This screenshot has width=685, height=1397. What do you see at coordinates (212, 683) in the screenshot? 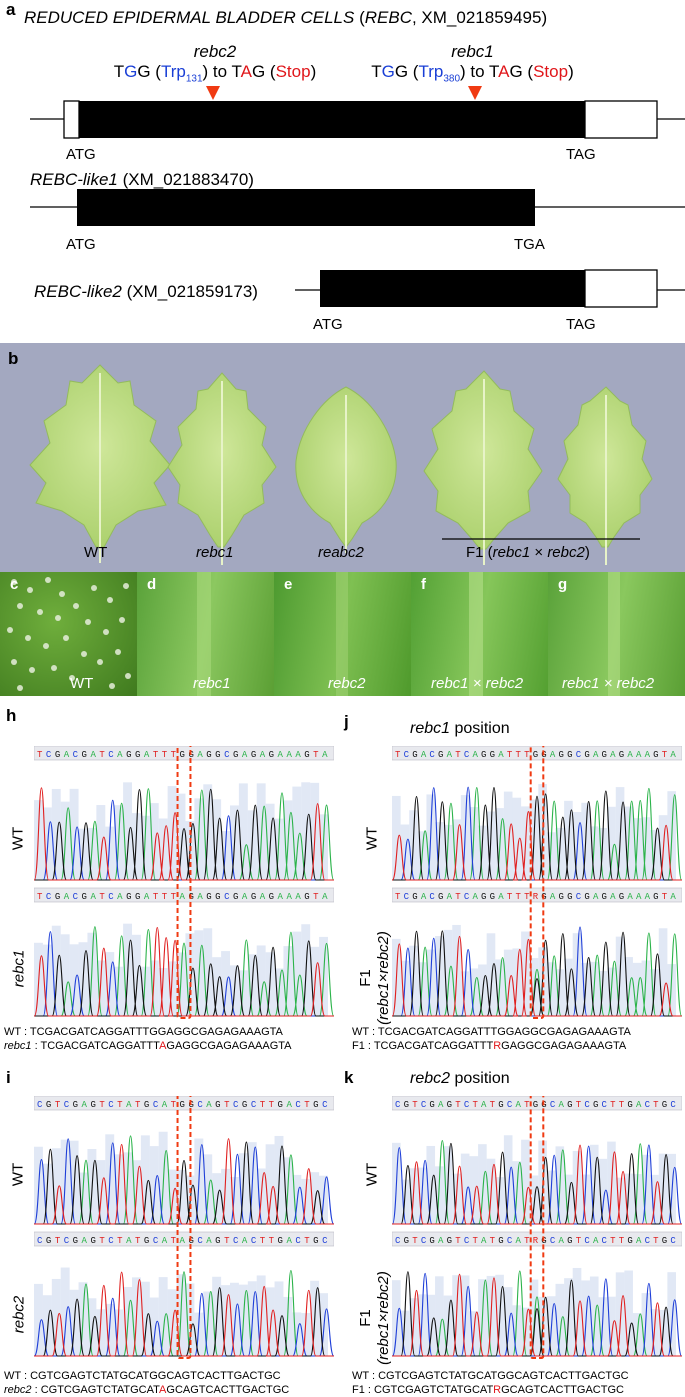
I see `tile-d-label: rebc1` at bounding box center [212, 683].